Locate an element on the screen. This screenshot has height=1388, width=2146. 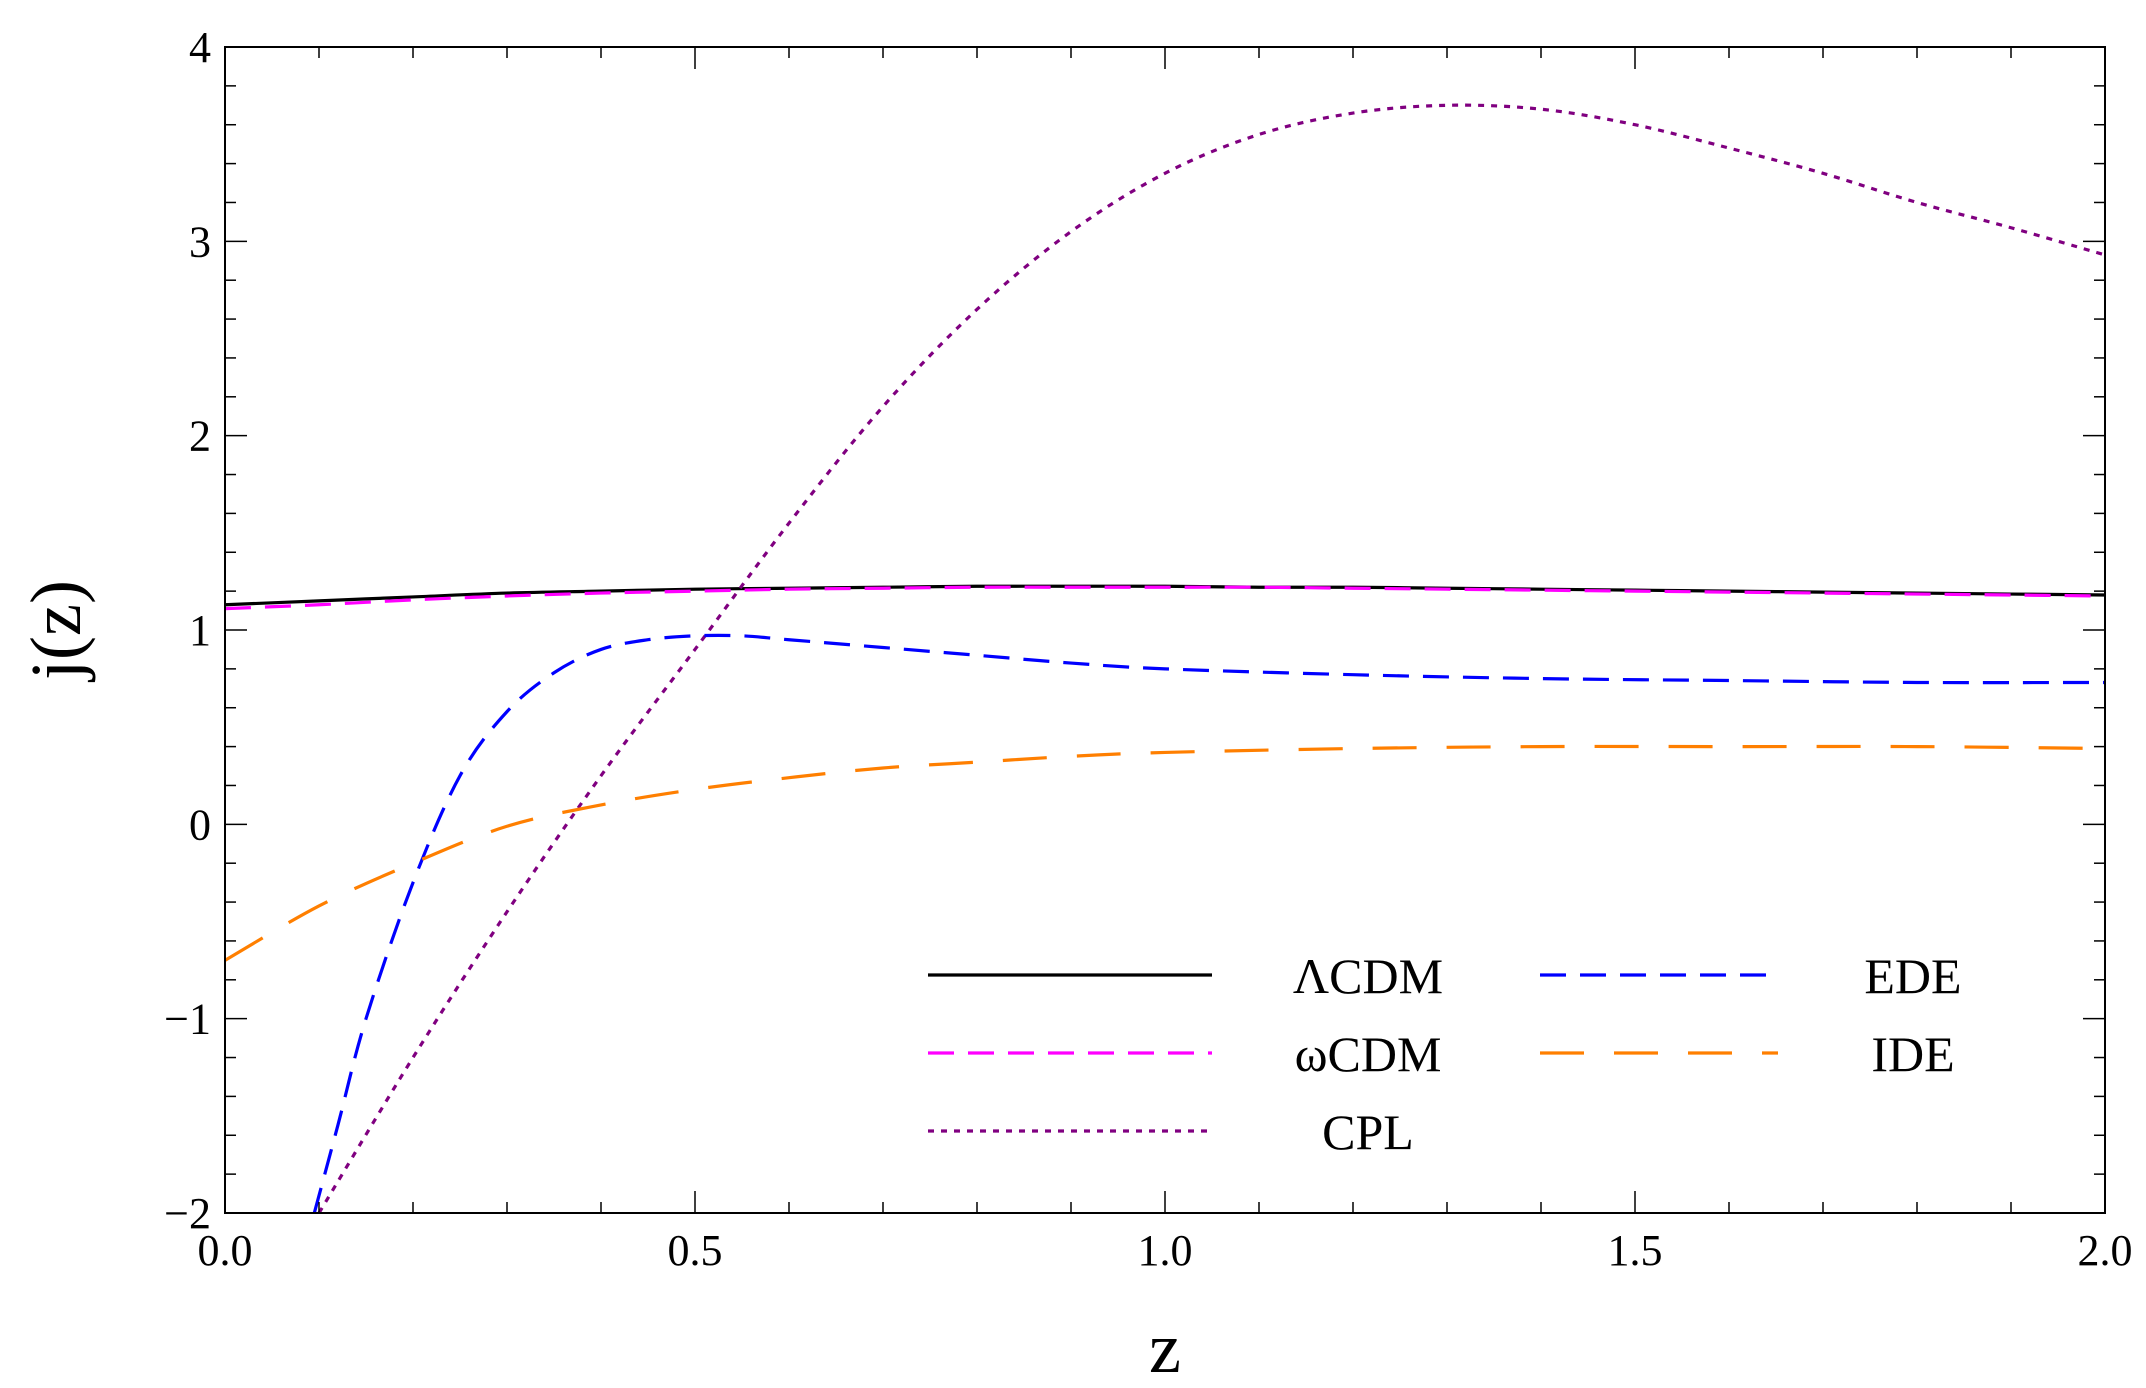
series-line-IDE is located at coordinates (1165, 853).